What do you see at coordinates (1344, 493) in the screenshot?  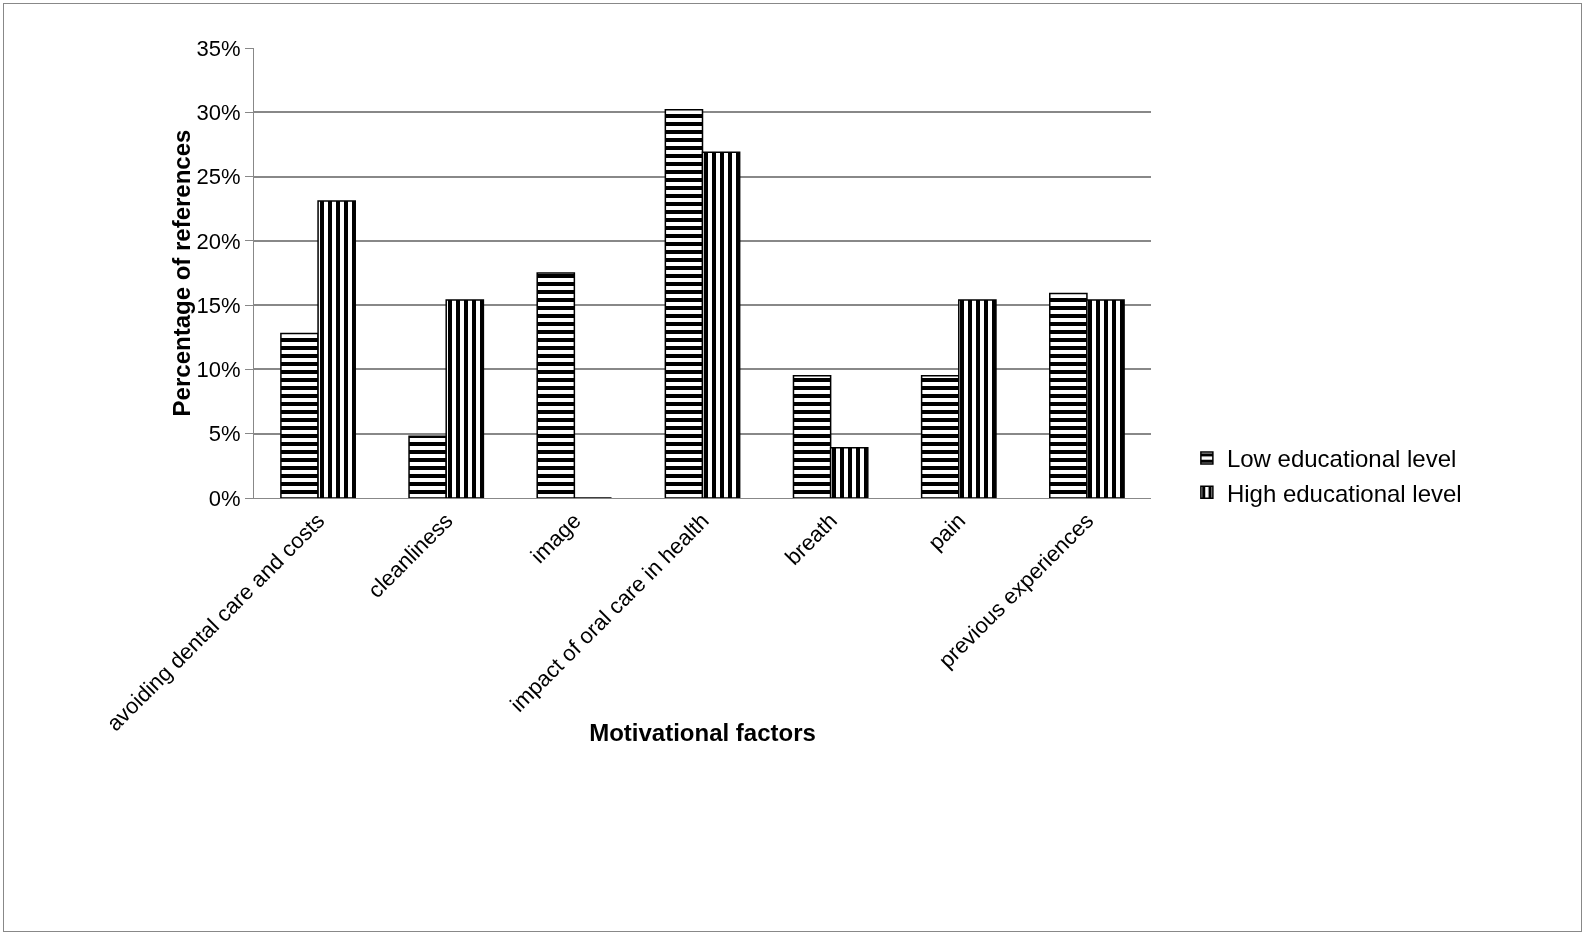 I see `text: High educational level` at bounding box center [1344, 493].